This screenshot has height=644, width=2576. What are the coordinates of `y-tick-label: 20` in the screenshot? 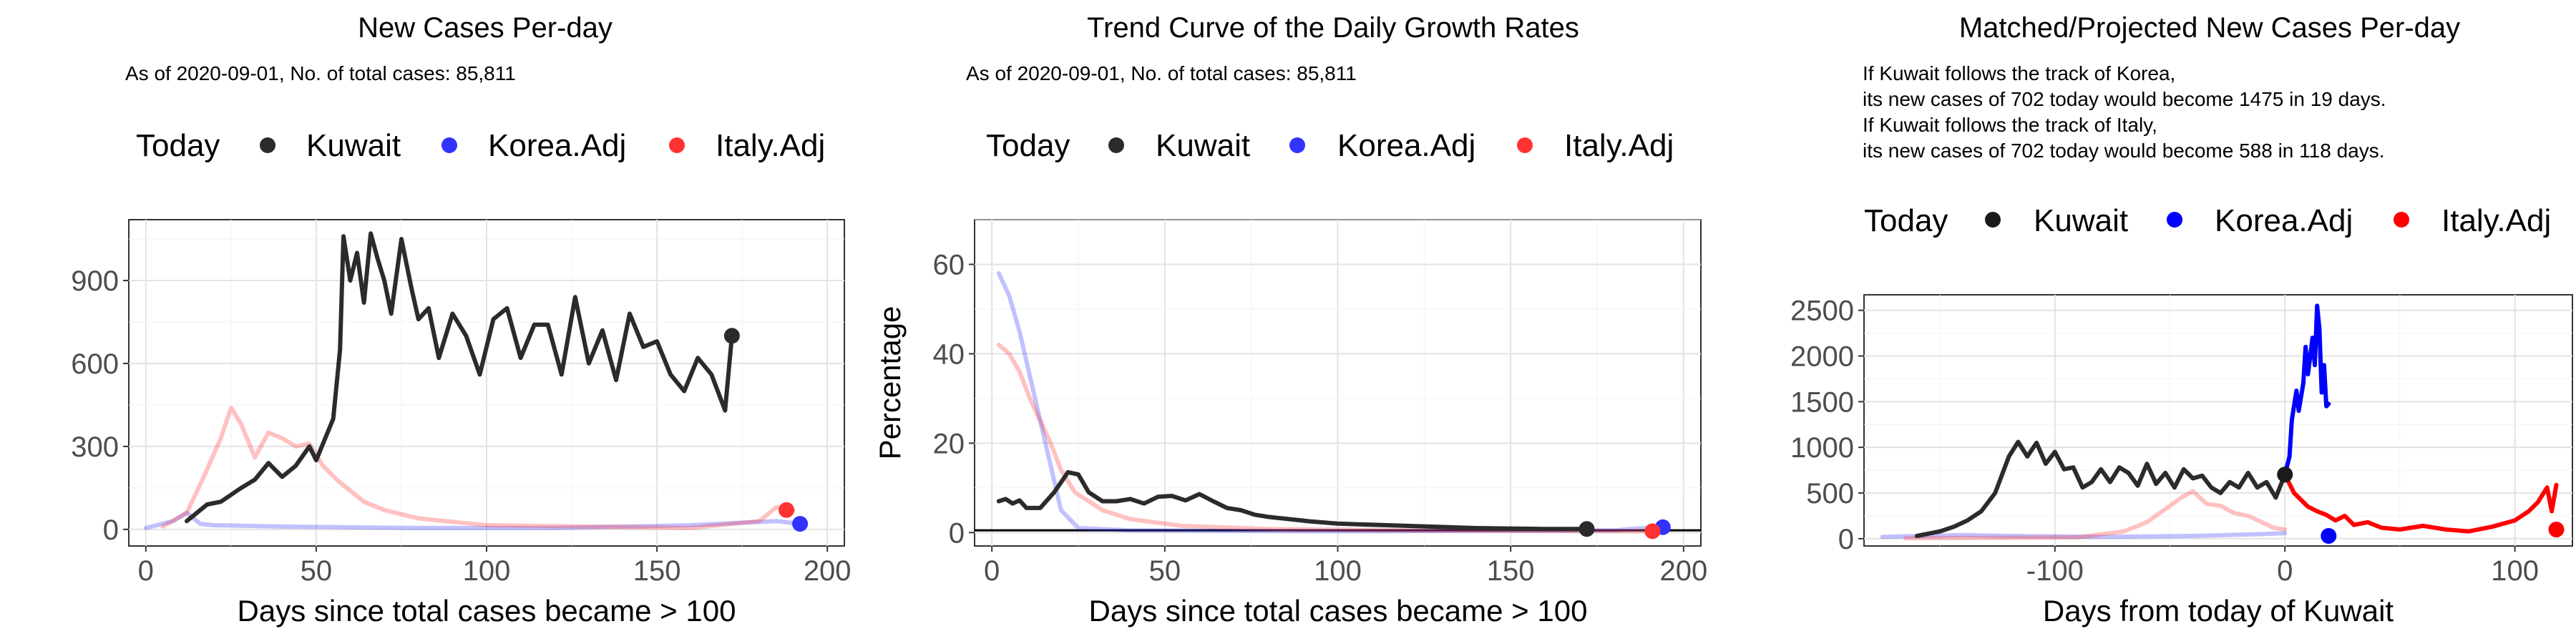 It's located at (949, 443).